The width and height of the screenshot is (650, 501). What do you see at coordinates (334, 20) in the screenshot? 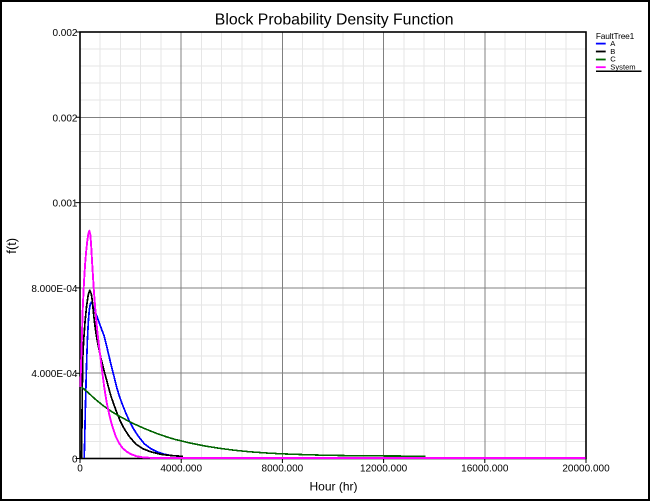
I see `svg-text:Block Probability Density Func: Block Probability Density Function` at bounding box center [334, 20].